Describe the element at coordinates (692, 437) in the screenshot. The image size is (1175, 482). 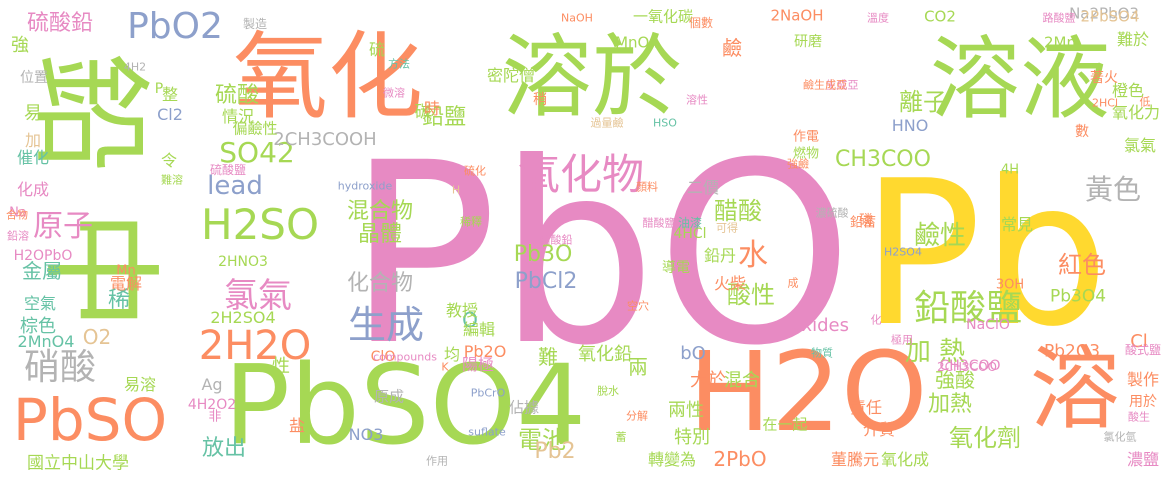
I see `cloud-word: 特別` at that location.